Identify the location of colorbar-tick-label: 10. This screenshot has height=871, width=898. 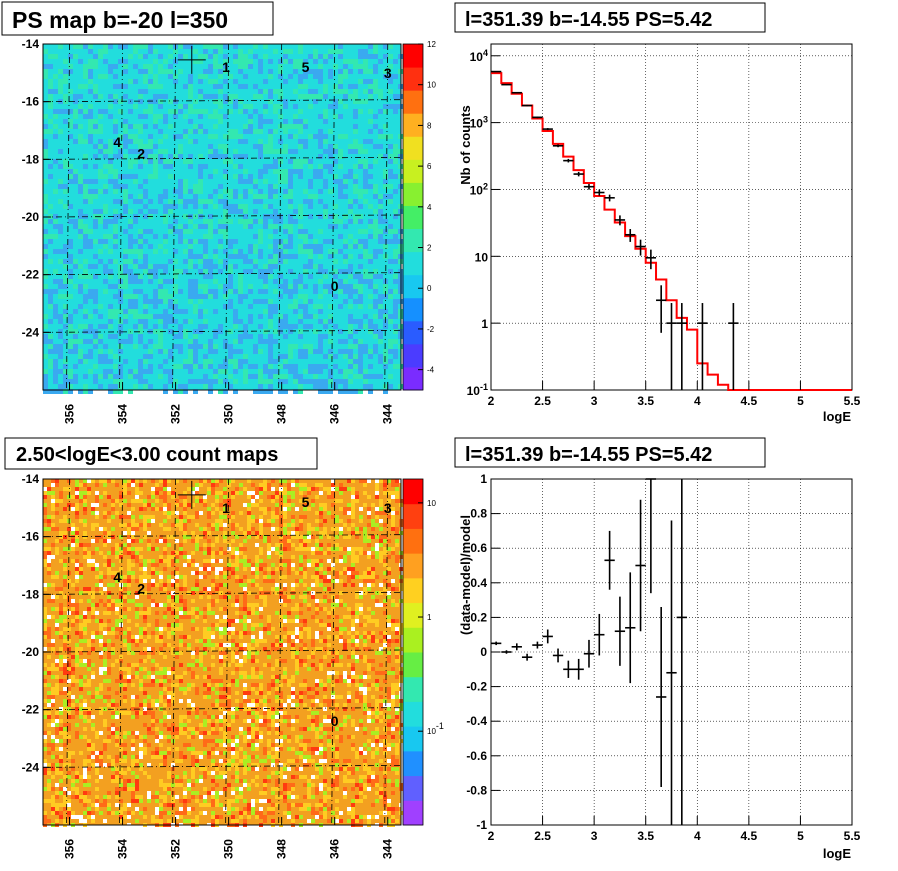
(431, 503).